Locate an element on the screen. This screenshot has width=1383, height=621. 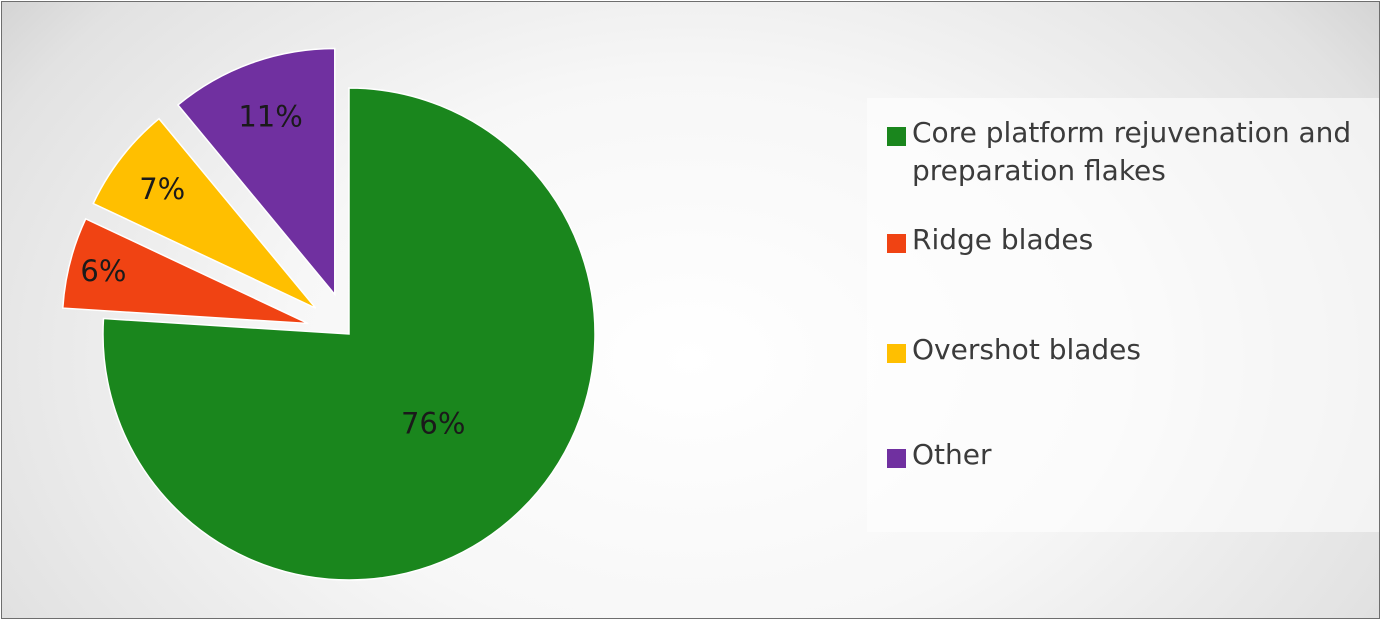
legend-item-other: Other is located at coordinates (1126, 455).